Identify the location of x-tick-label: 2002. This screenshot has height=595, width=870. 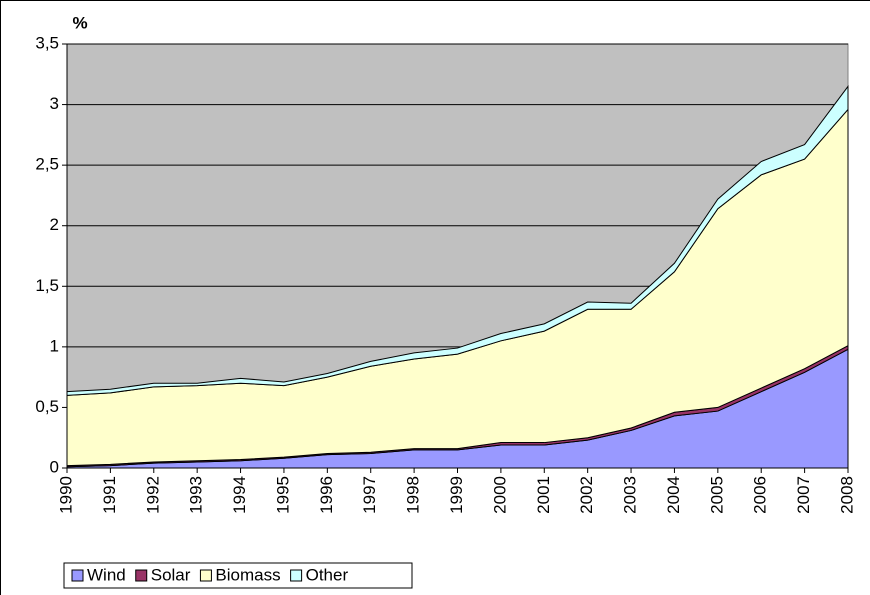
(586, 495).